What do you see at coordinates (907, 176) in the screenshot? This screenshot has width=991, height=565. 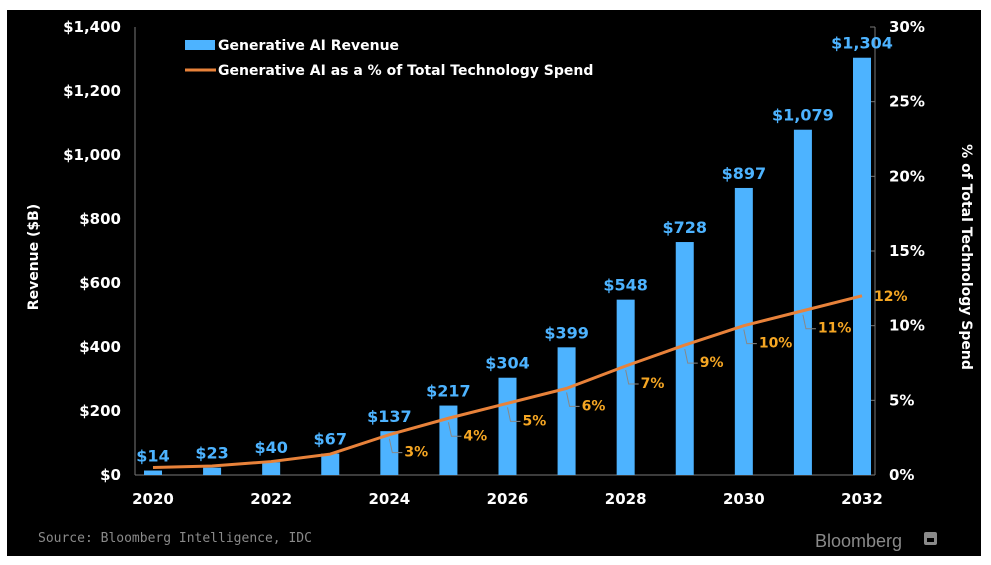 I see `y2-tick-label: 20%` at bounding box center [907, 176].